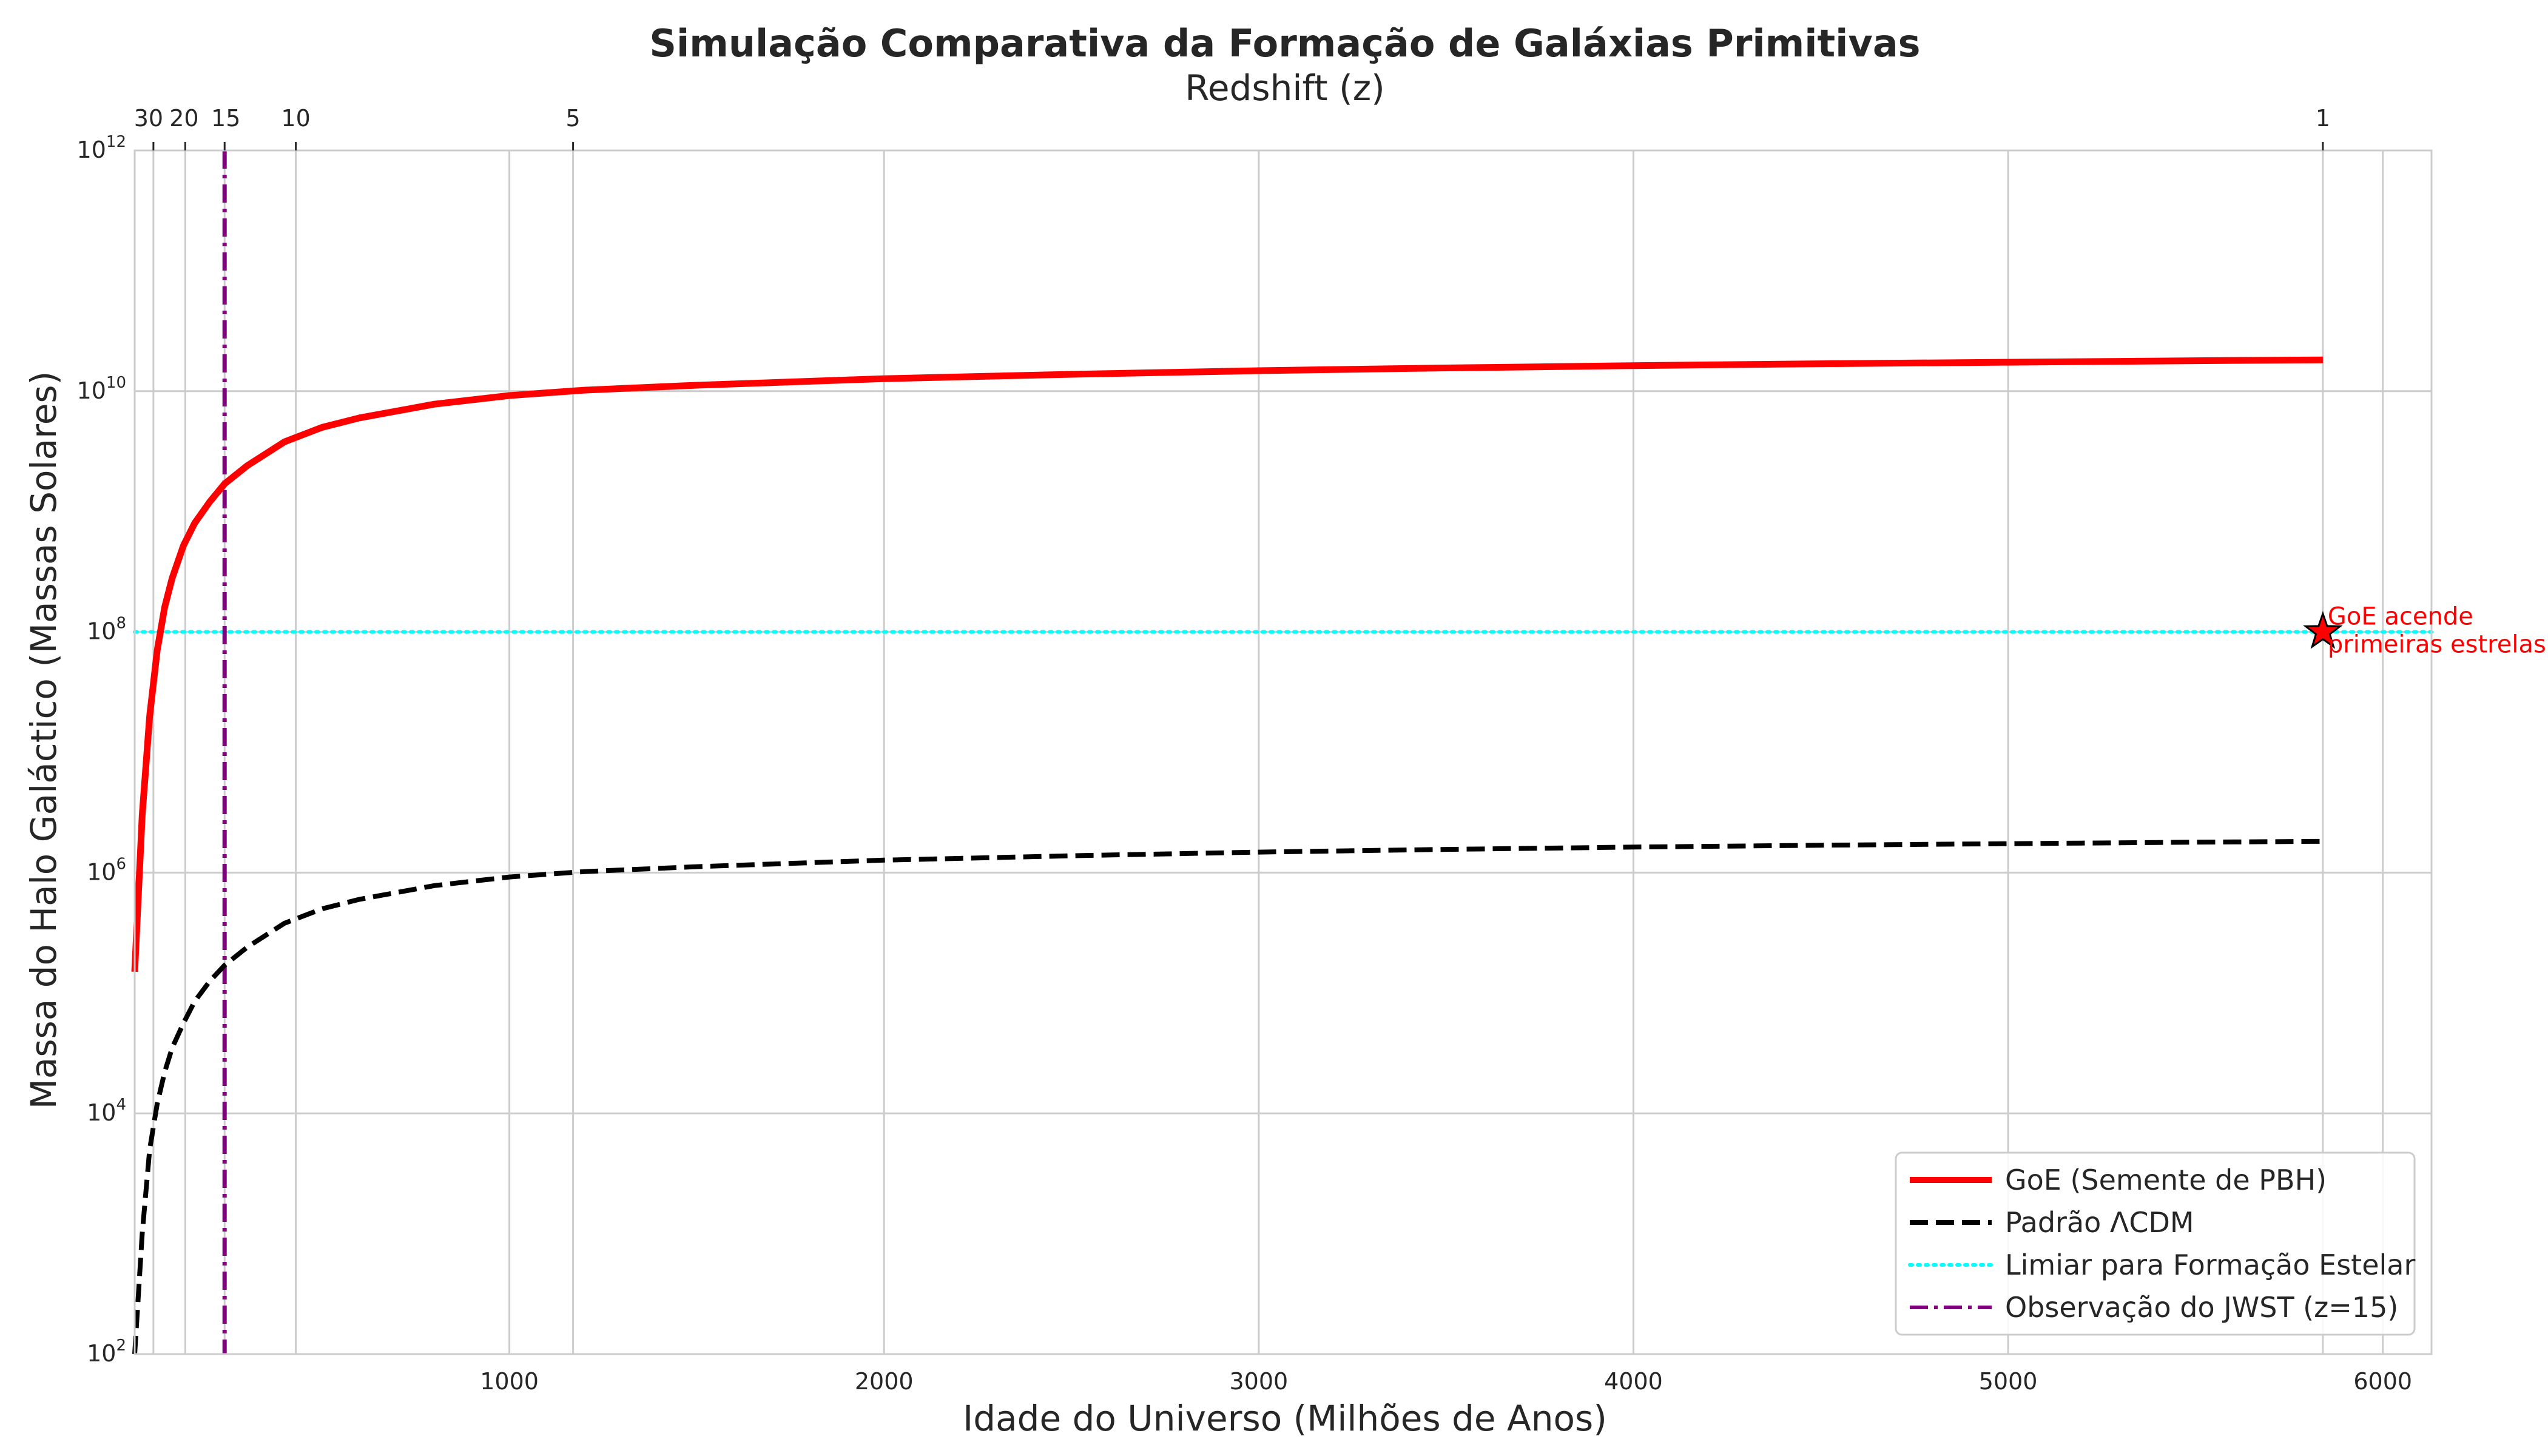  I want to click on legend-label-threshold: Limiar para Formação Estelar, so click(2210, 1265).